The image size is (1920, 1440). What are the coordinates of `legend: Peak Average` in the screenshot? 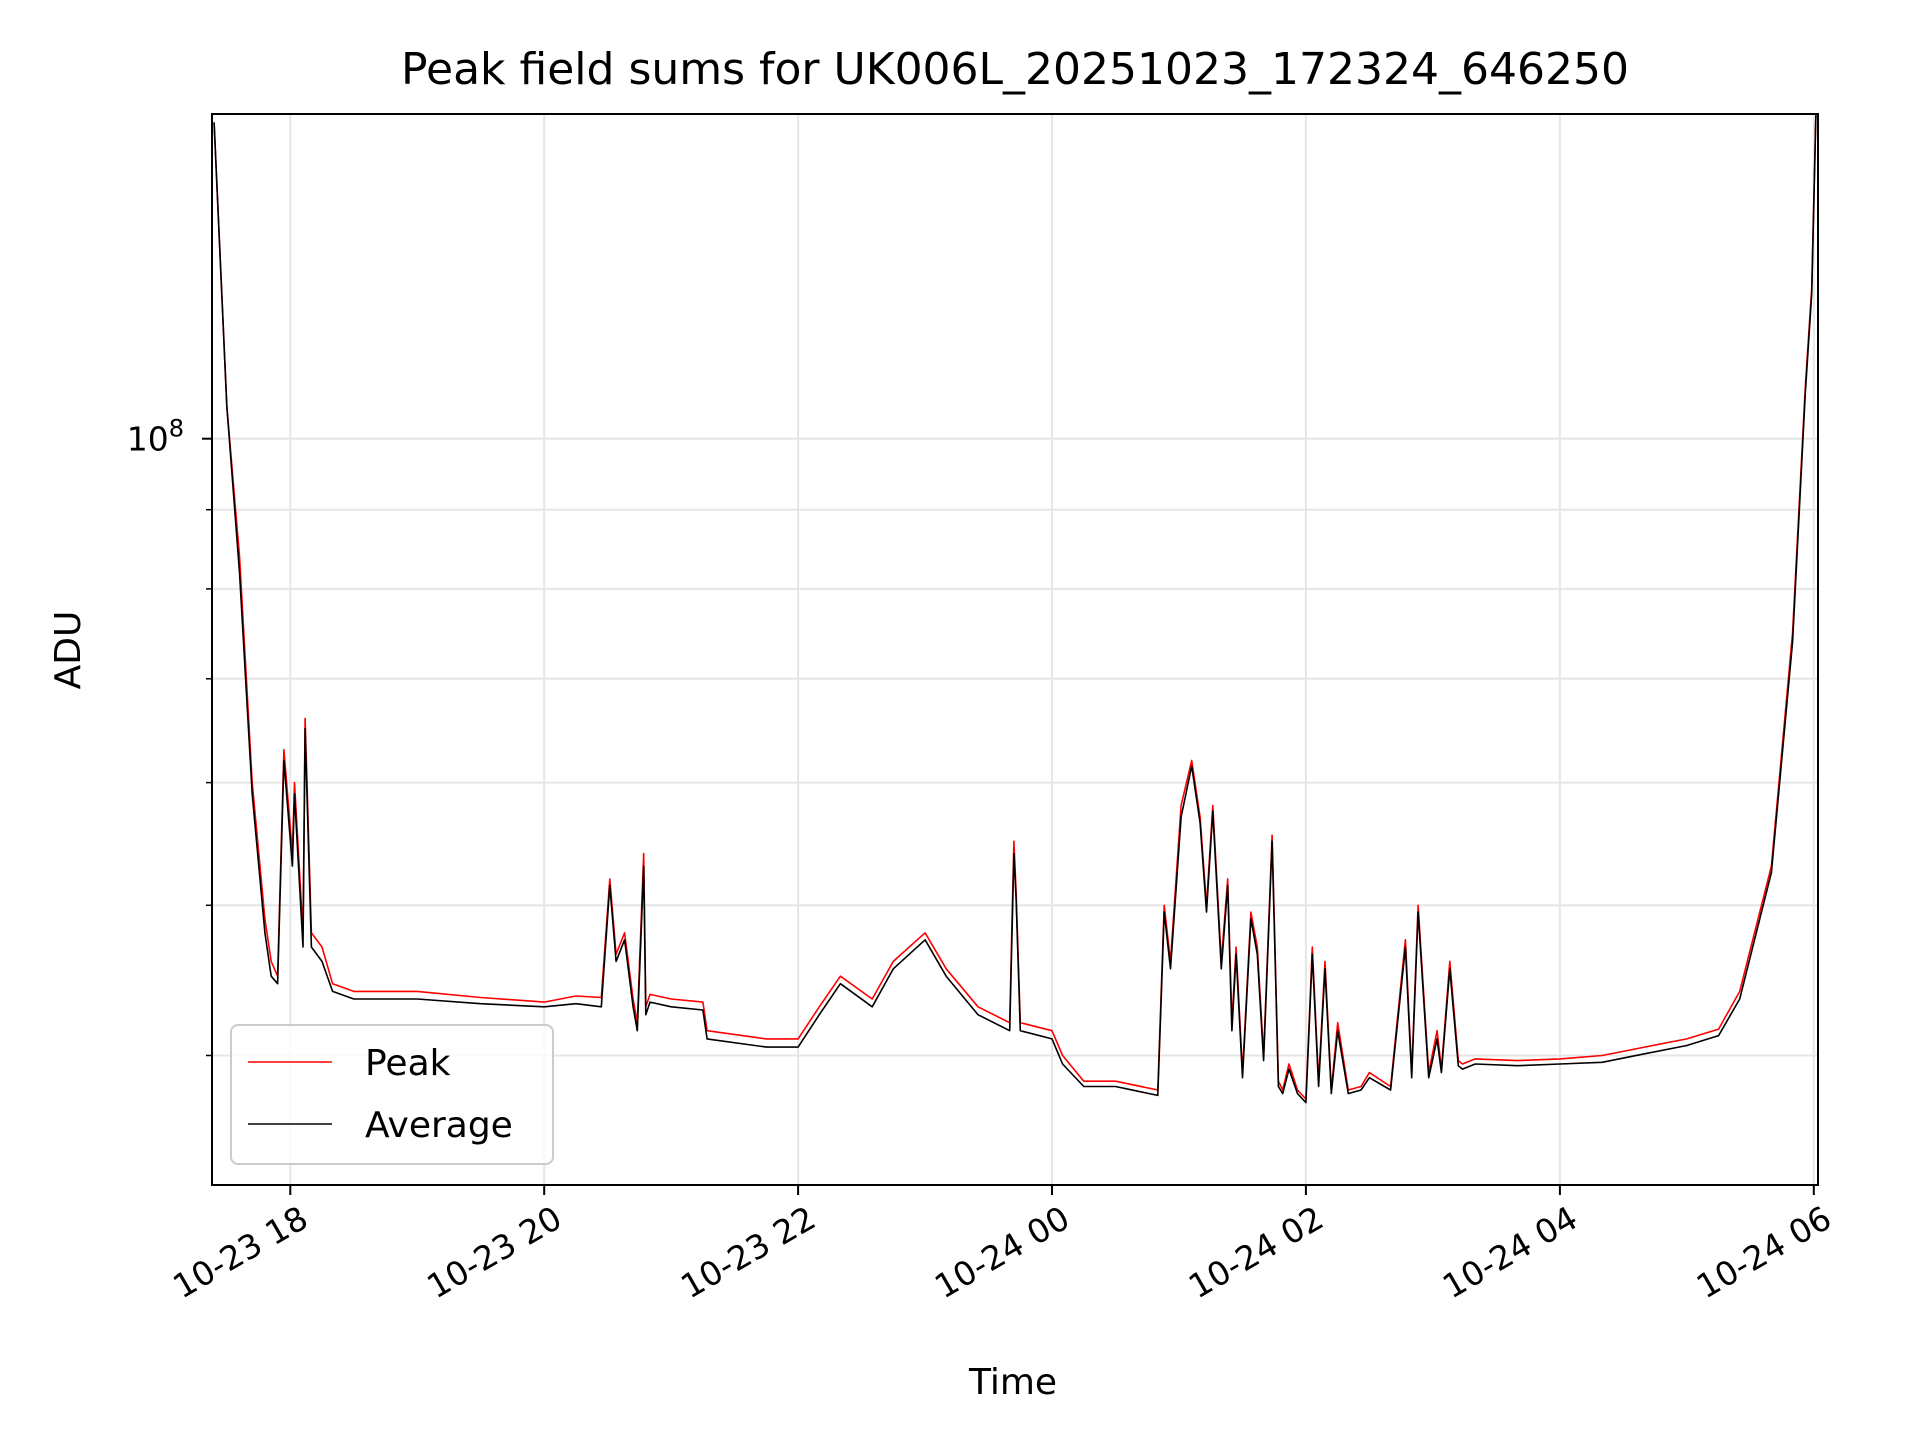 It's located at (392, 1094).